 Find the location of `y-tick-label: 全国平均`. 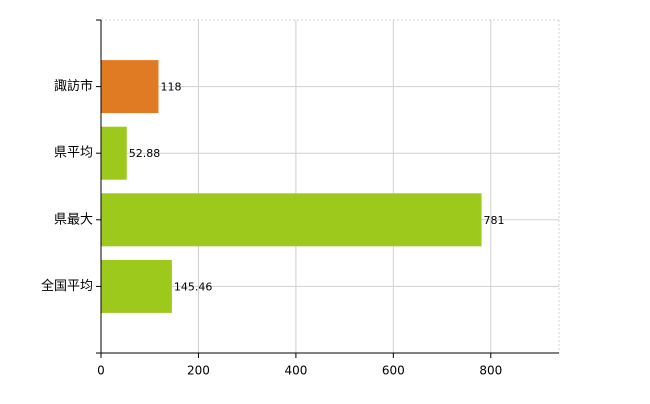

y-tick-label: 全国平均 is located at coordinates (67, 286).